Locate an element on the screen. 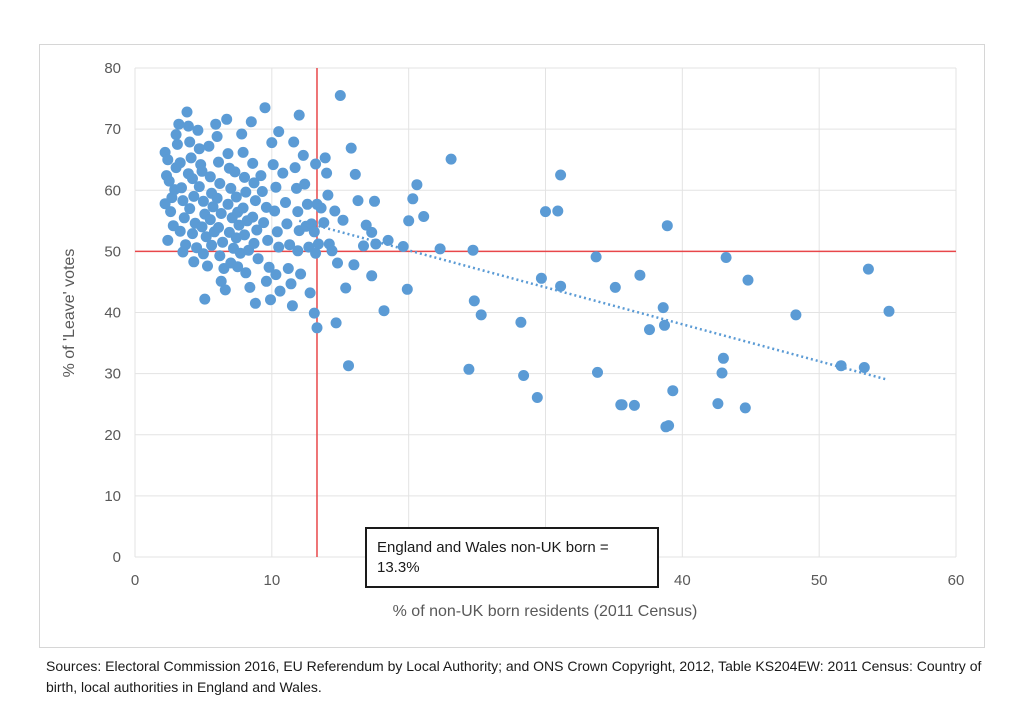 This screenshot has height=715, width=1024. y-tick-label: 30 is located at coordinates (112, 374).